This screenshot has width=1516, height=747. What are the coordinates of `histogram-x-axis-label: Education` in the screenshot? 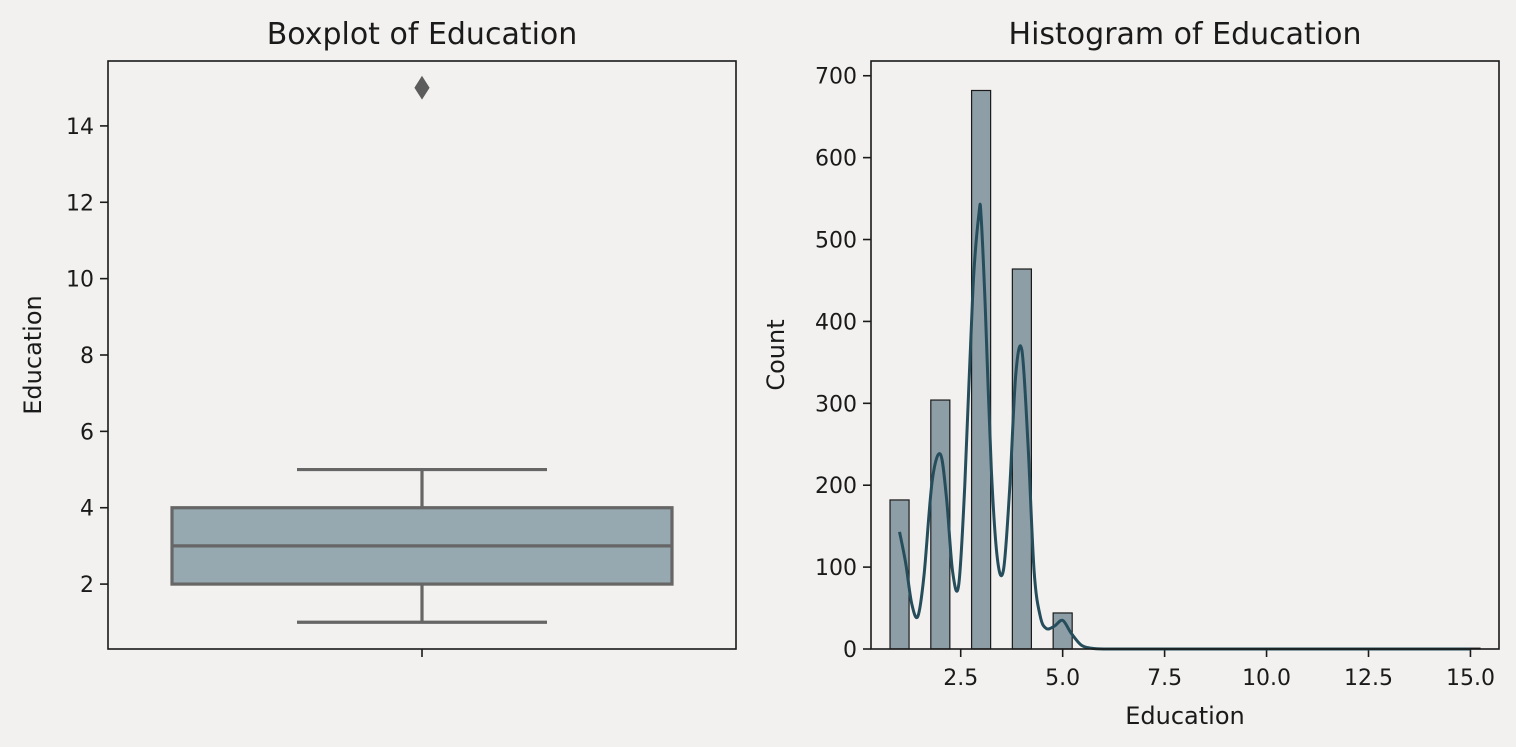 It's located at (1184, 716).